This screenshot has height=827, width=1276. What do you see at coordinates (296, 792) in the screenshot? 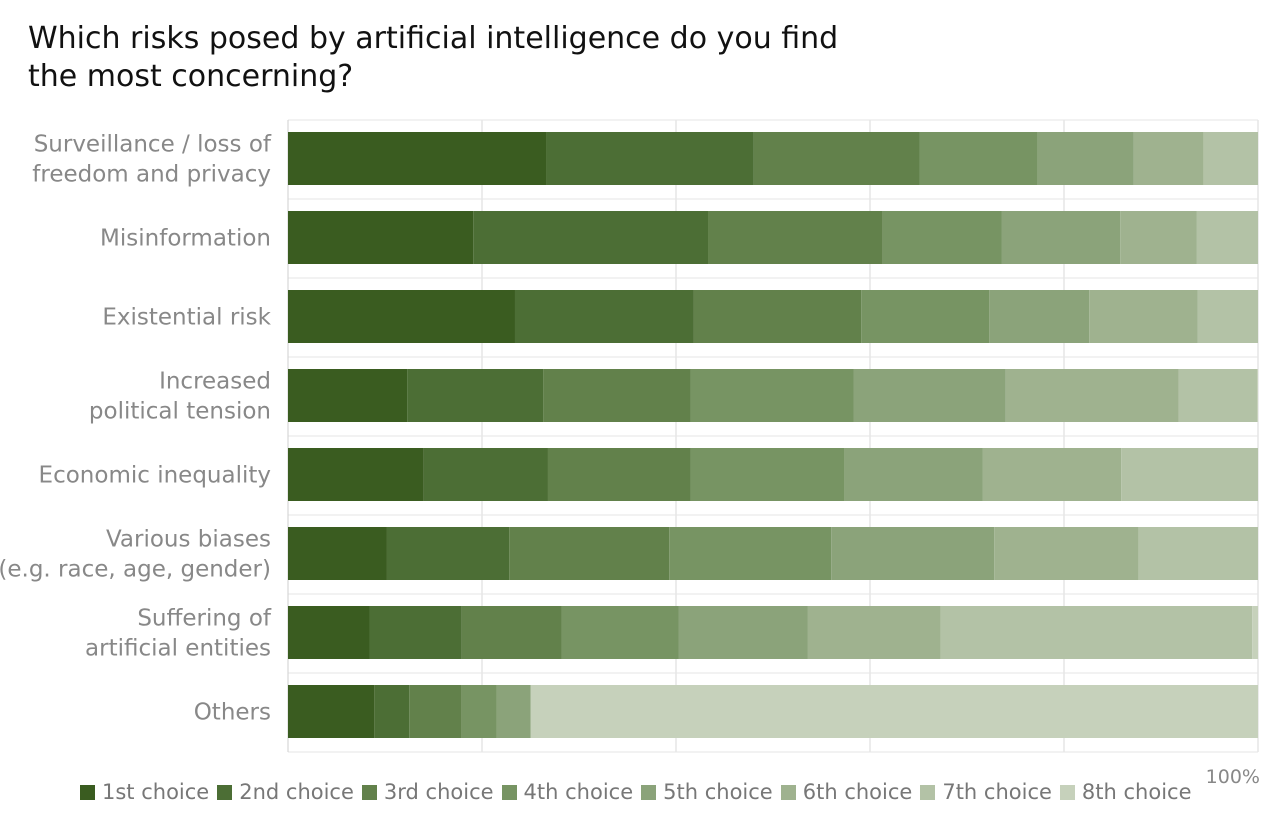
I see `legend-label: 2nd choice` at bounding box center [296, 792].